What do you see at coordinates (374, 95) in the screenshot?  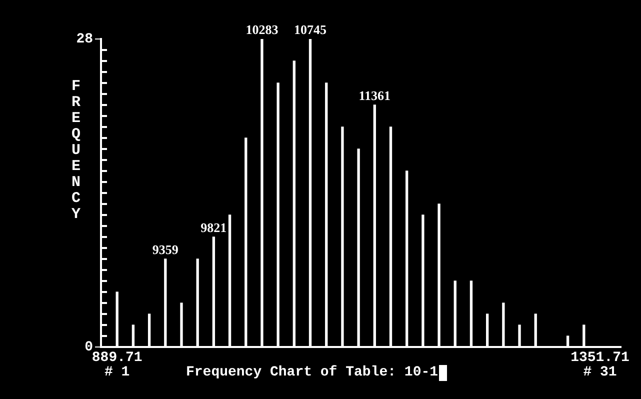 I see `annotation: 11361` at bounding box center [374, 95].